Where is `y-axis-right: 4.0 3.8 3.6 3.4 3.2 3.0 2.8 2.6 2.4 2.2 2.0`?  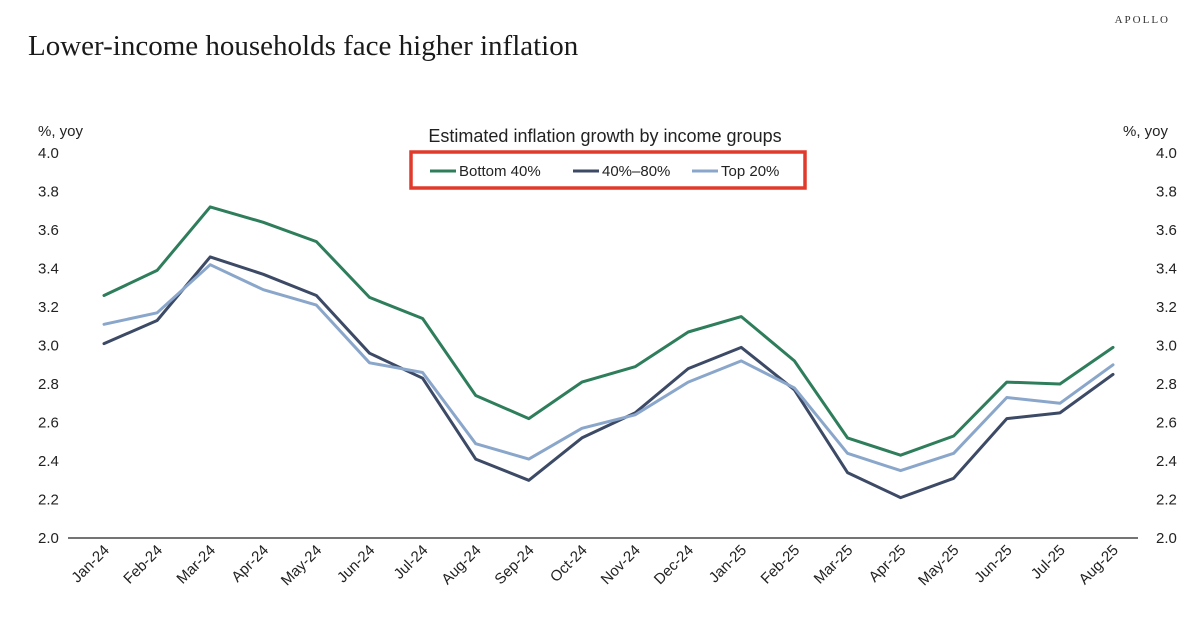
y-axis-right: 4.0 3.8 3.6 3.4 3.2 3.0 2.8 2.6 2.4 2.2 2.0 is located at coordinates (1166, 346).